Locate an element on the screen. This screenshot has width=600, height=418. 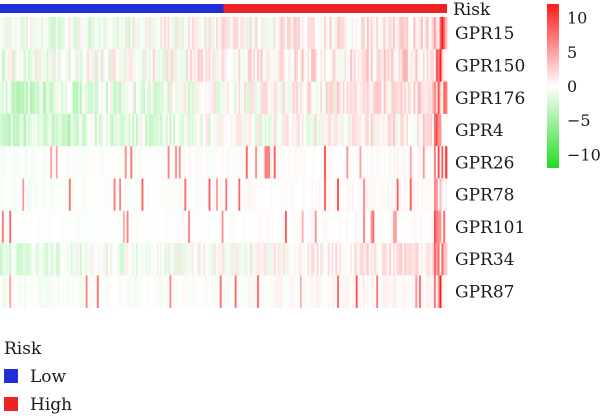
legend-label-low: Low is located at coordinates (48, 377).